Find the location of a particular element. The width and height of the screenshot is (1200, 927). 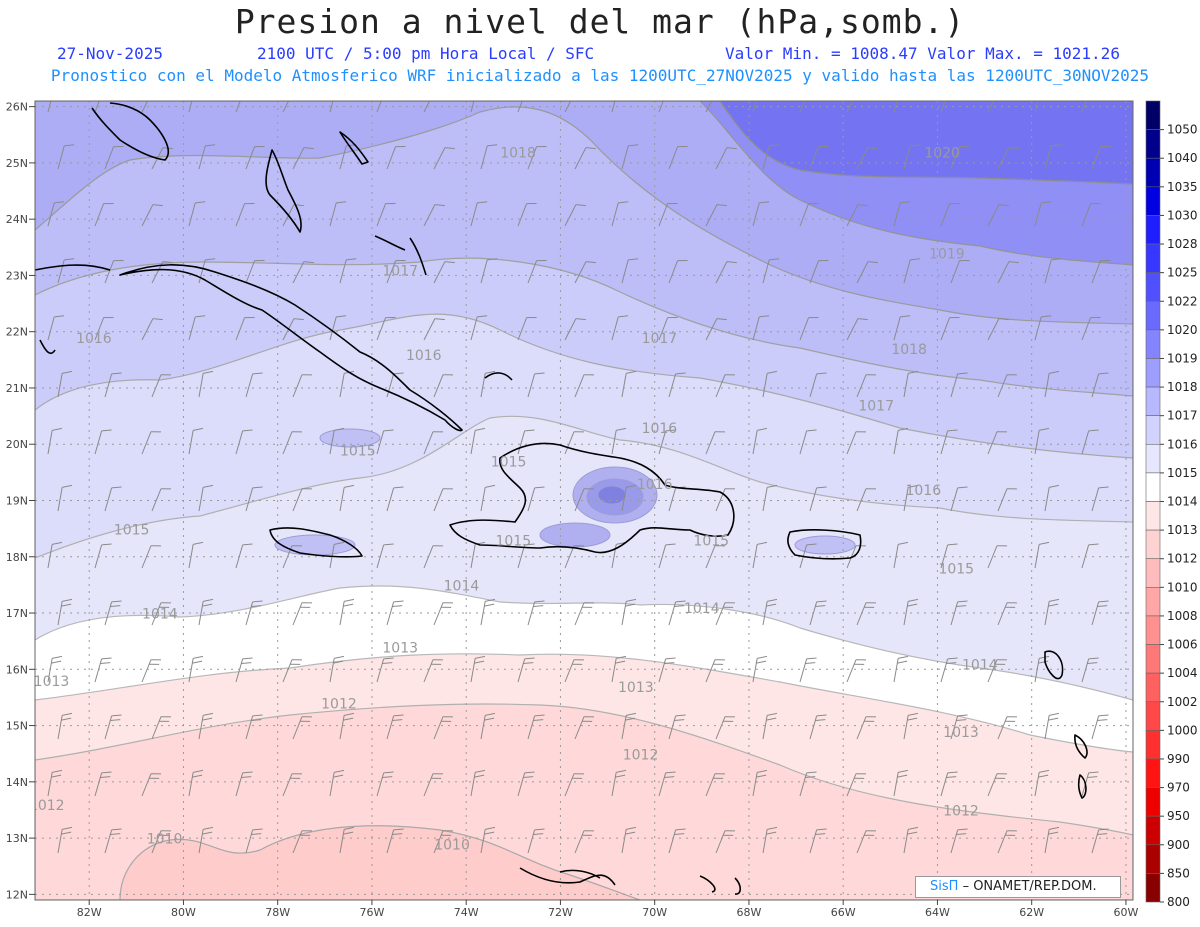

contour-label: 1018 is located at coordinates (909, 350).